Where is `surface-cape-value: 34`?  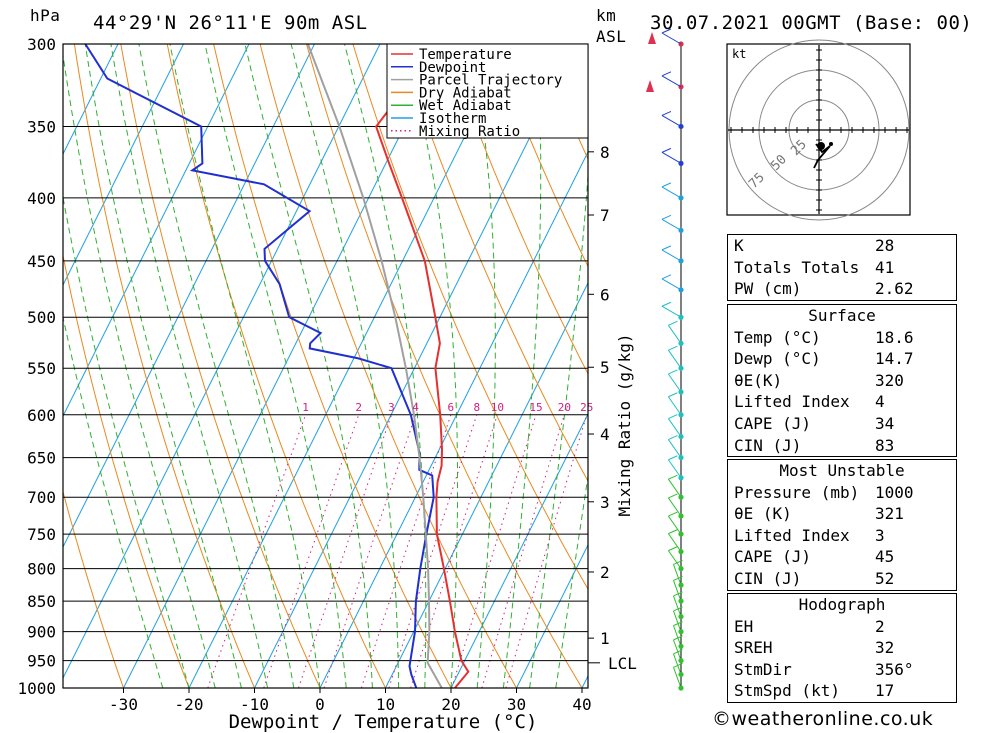 surface-cape-value: 34 is located at coordinates (885, 423).